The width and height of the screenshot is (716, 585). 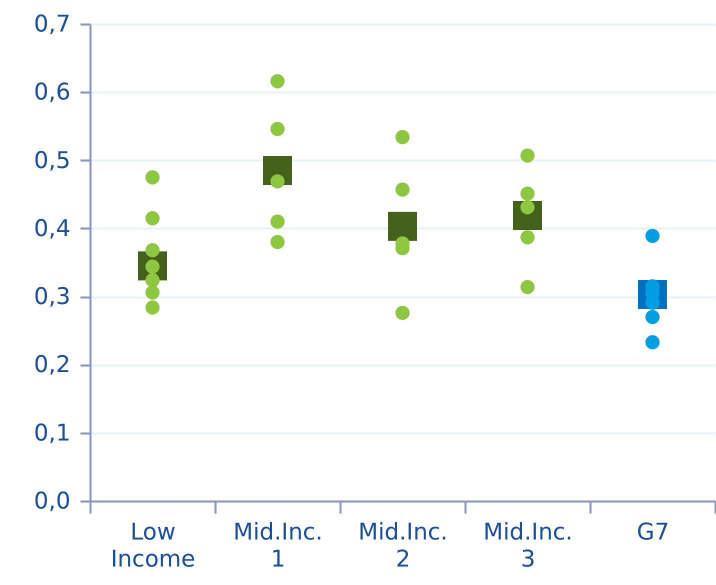 What do you see at coordinates (52, 229) in the screenshot?
I see `y-tick-label: 0,4` at bounding box center [52, 229].